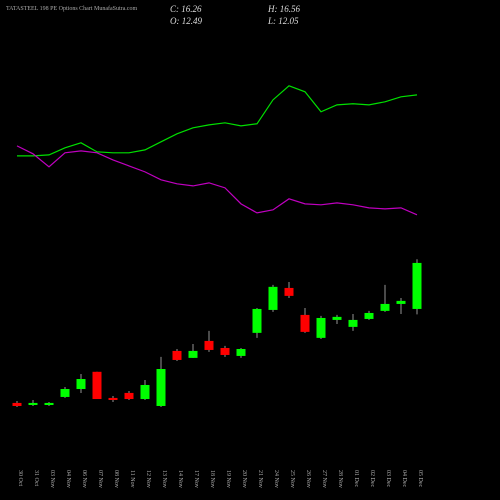 This screenshot has width=500, height=500. I want to click on x-tick-label: 27 Nov, so click(324, 479).